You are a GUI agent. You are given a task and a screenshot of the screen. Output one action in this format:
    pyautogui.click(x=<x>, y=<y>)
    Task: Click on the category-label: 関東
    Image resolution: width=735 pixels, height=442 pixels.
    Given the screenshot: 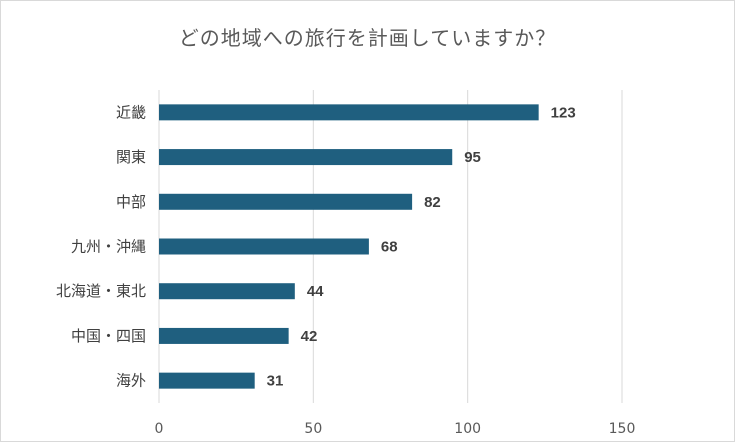 What is the action you would take?
    pyautogui.click(x=131, y=157)
    